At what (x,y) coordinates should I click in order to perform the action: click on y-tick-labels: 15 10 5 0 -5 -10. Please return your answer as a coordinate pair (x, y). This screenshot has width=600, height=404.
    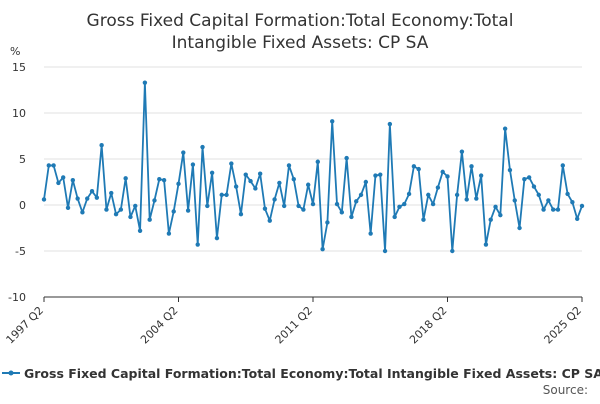
    Looking at the image, I should click on (17, 182).